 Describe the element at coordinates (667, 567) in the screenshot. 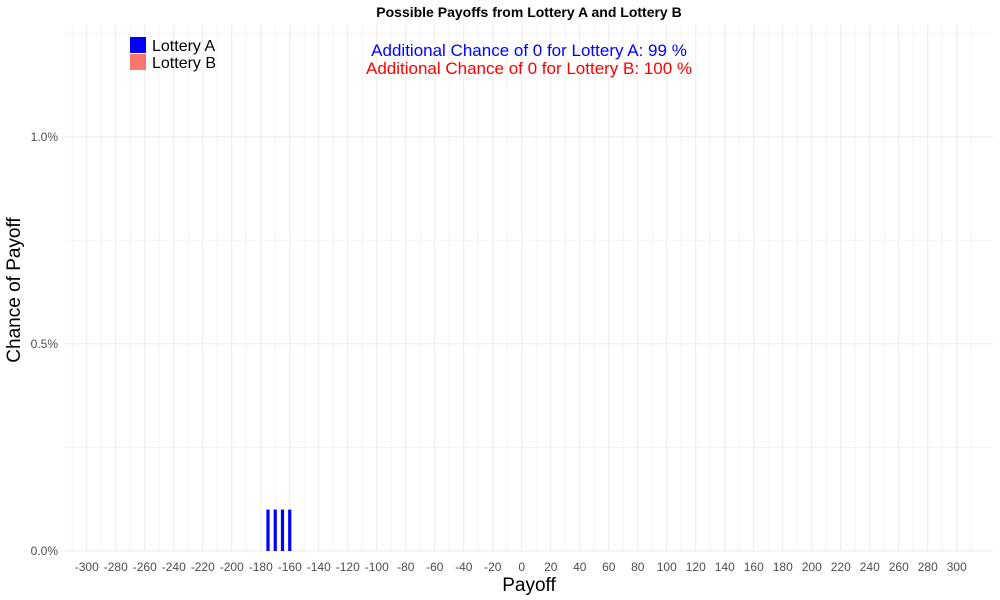

I see `x-tick-label: 100` at that location.